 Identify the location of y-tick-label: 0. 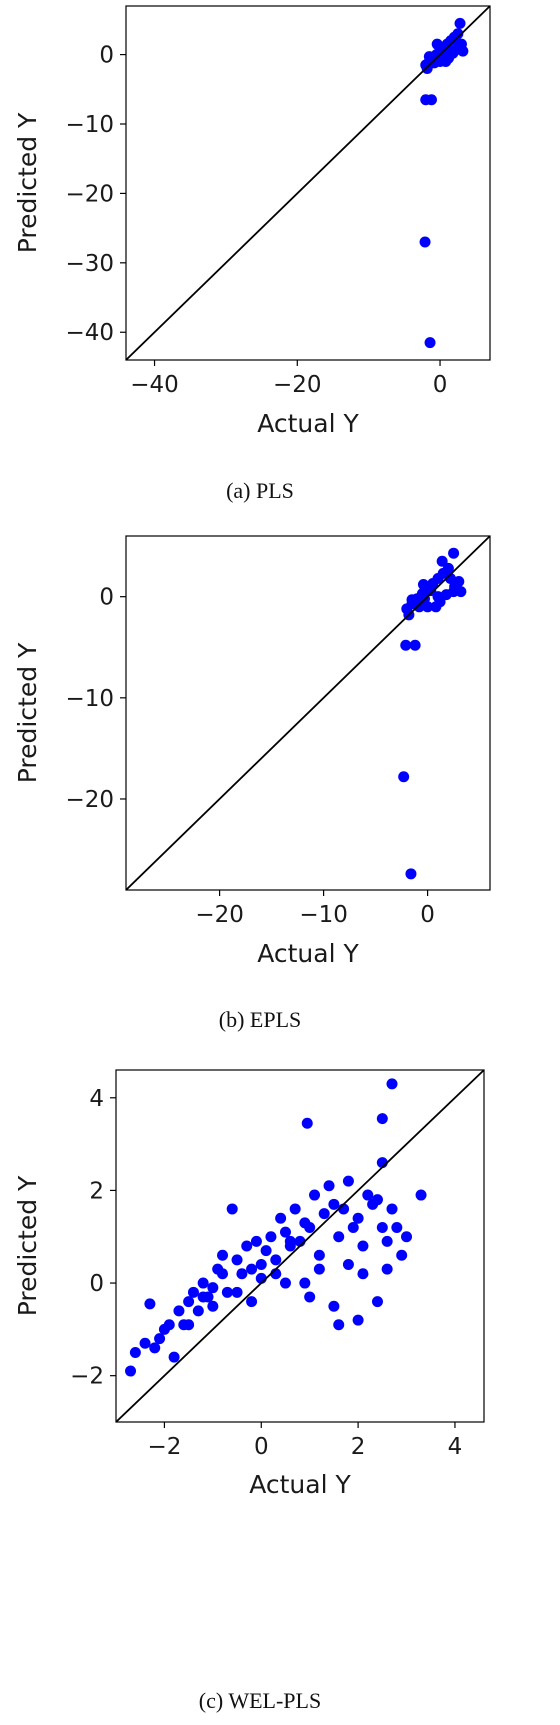
(106, 56).